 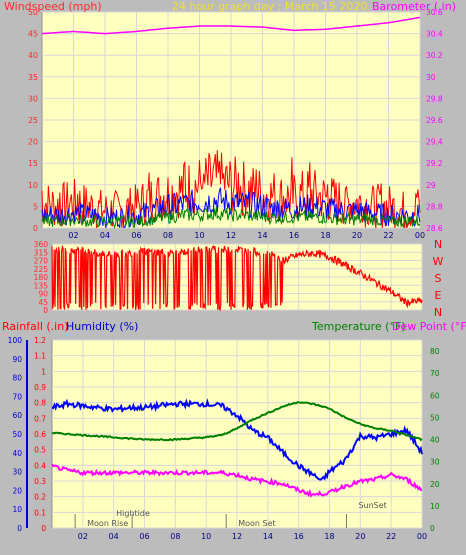 I want to click on direction-tick-label: 90, so click(x=43, y=294).